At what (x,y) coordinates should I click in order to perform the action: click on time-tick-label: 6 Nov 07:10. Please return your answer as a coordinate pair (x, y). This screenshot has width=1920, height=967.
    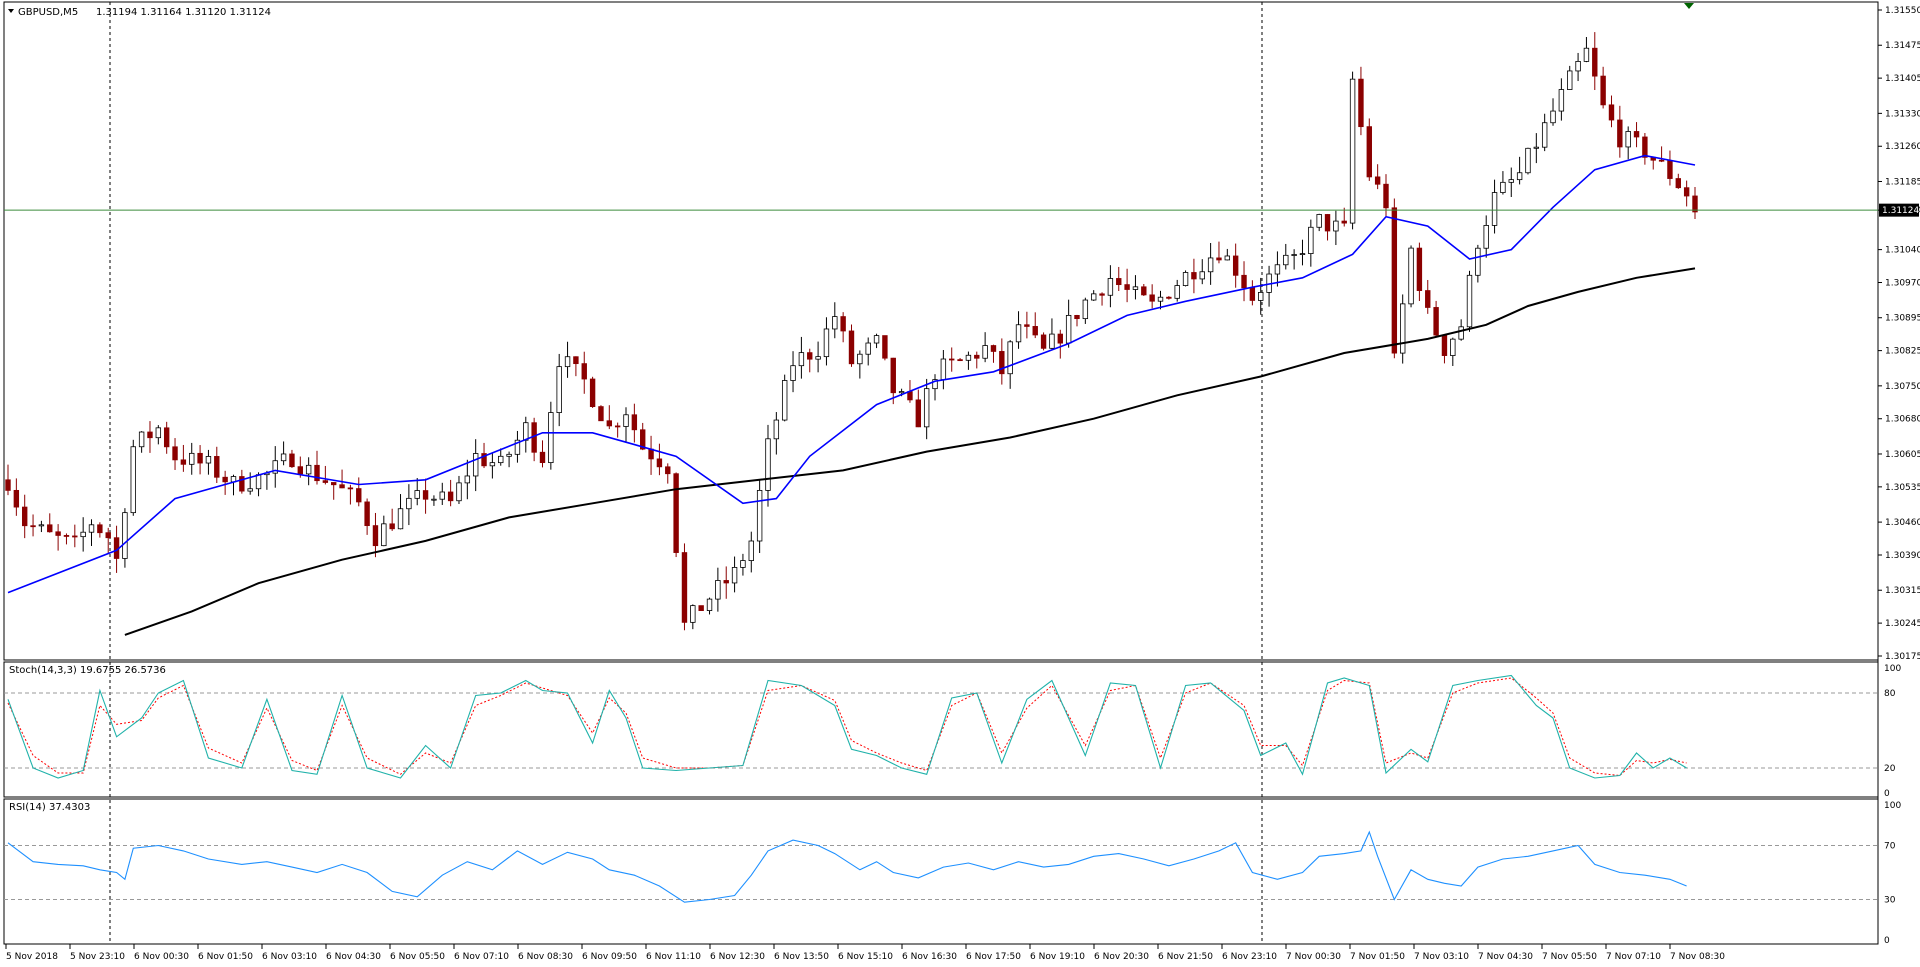
    Looking at the image, I should click on (481, 957).